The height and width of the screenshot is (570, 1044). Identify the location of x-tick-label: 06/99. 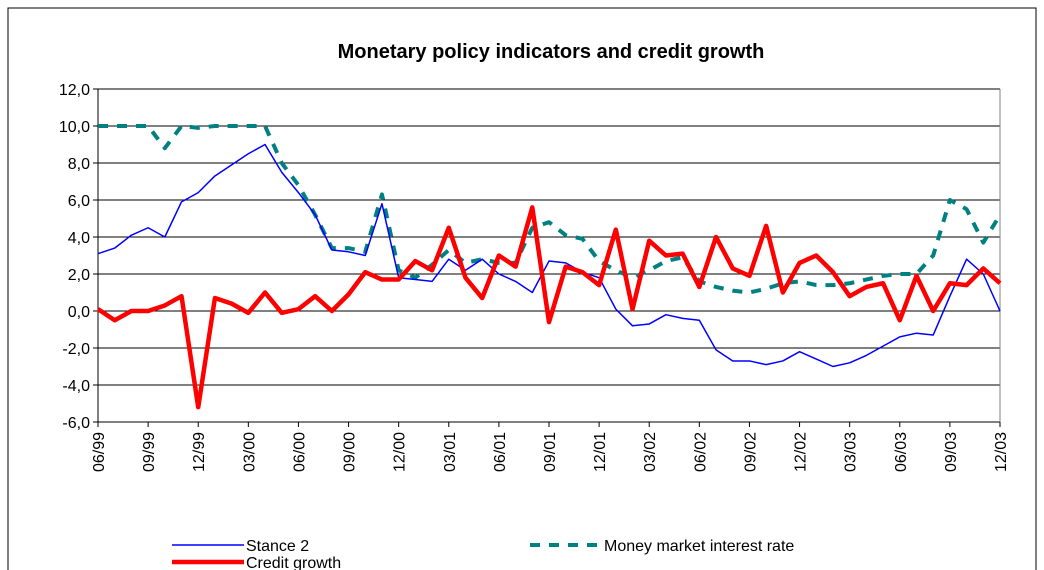
(99, 452).